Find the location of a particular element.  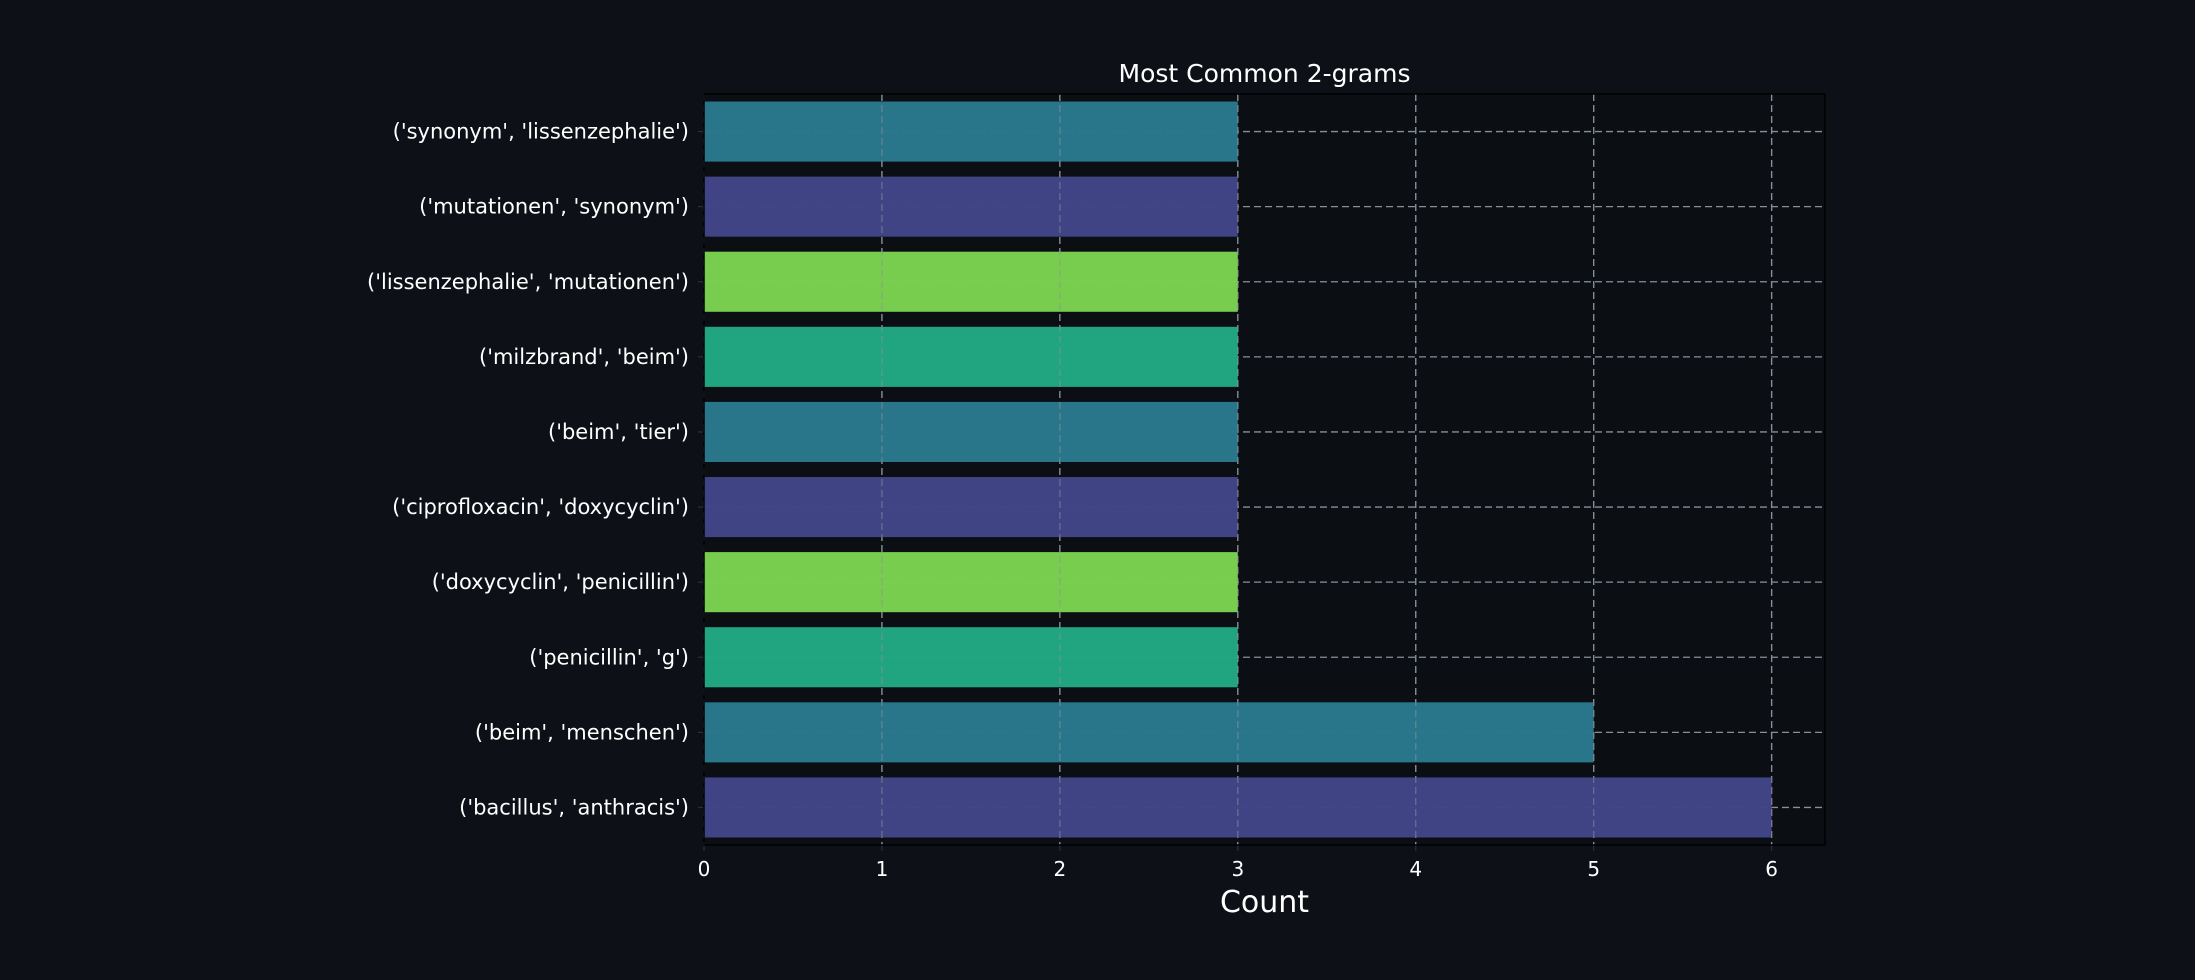

x-tick-label: 1 is located at coordinates (882, 869).